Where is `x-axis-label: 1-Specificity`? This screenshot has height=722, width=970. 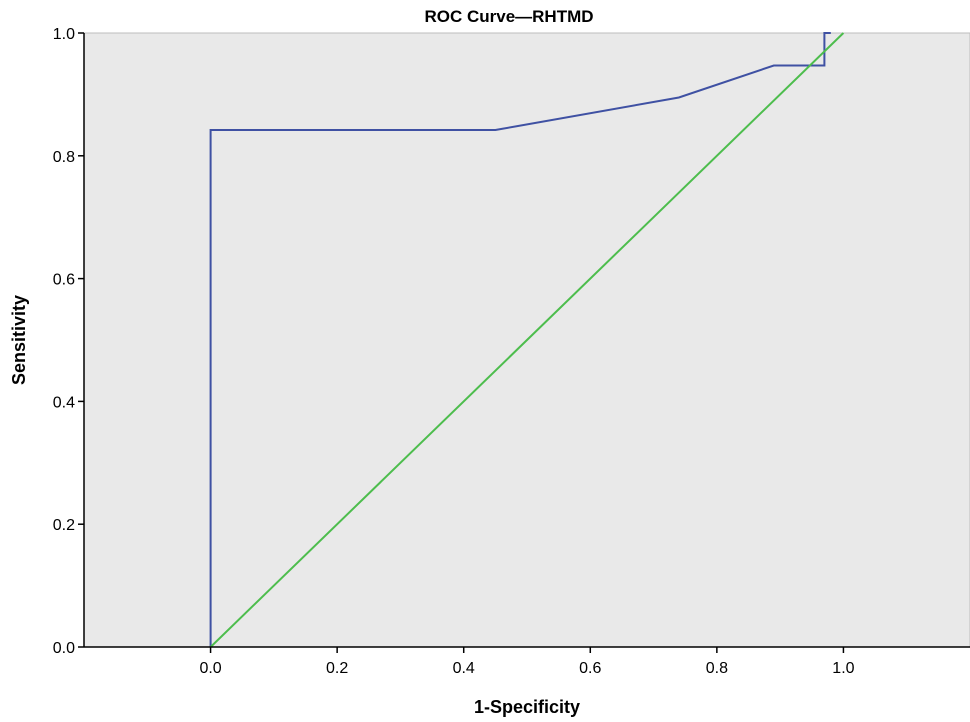 x-axis-label: 1-Specificity is located at coordinates (527, 707).